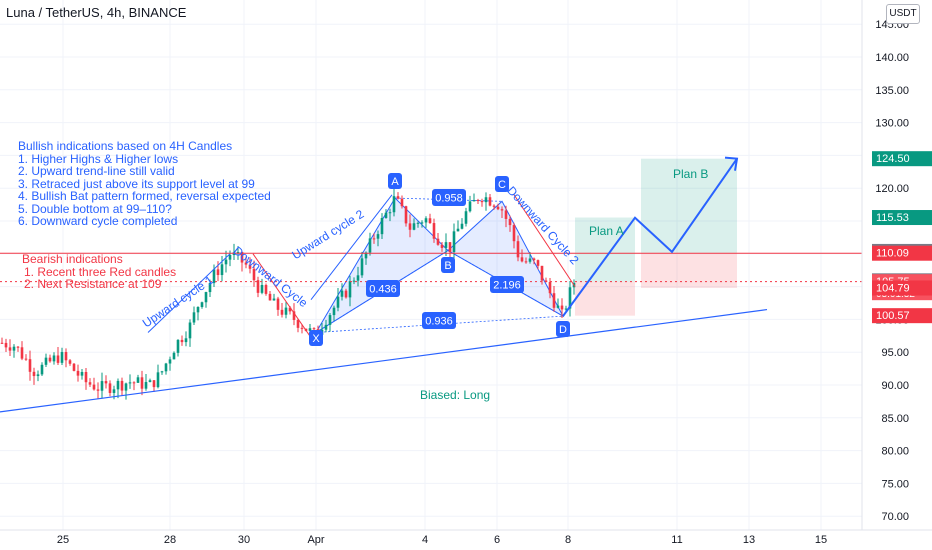 Image resolution: width=932 pixels, height=550 pixels. I want to click on biased-label: Biased: Long, so click(455, 395).